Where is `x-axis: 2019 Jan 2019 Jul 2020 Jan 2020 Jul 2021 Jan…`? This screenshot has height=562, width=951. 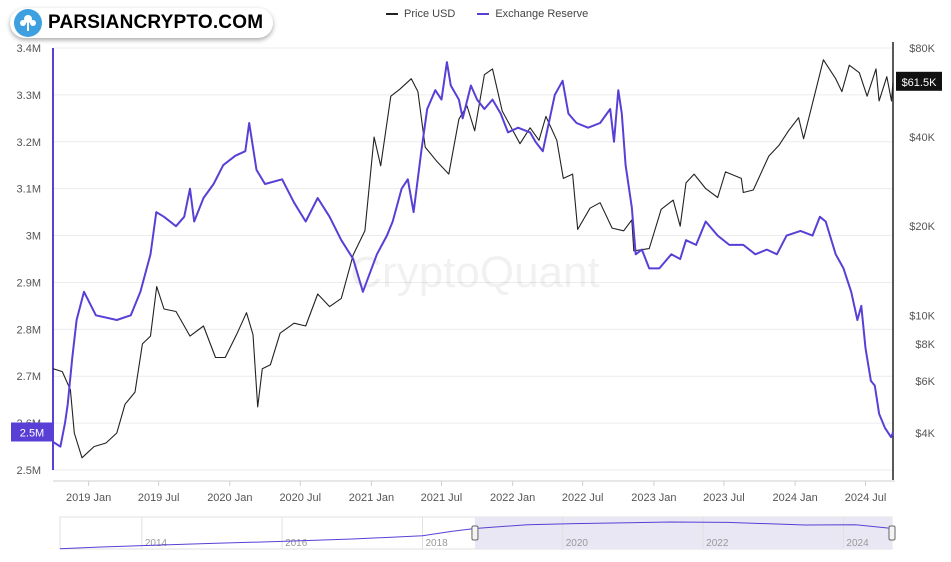
x-axis: 2019 Jan 2019 Jul 2020 Jan 2020 Jul 2021 Jan… is located at coordinates (474, 492).